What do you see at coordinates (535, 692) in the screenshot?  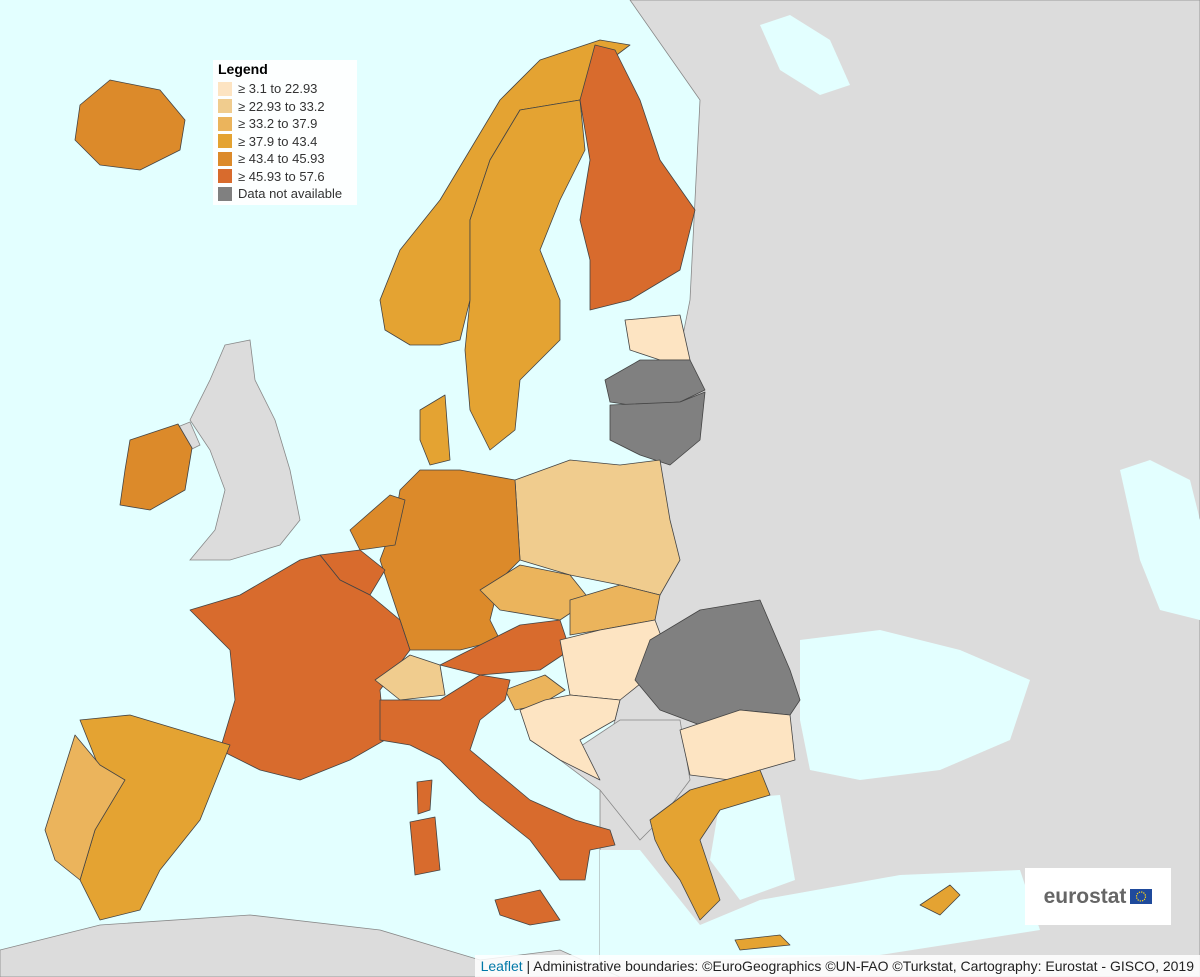 I see `slovenia` at bounding box center [535, 692].